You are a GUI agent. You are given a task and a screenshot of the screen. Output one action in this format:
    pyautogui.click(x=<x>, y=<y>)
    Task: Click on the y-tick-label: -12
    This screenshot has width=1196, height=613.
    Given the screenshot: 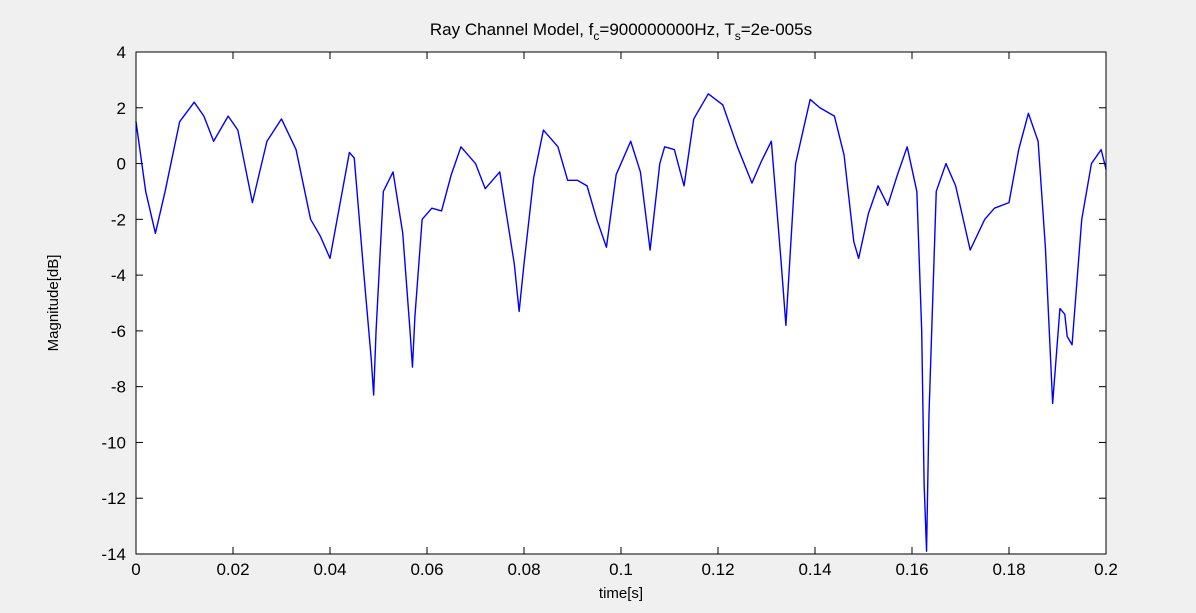 What is the action you would take?
    pyautogui.click(x=113, y=498)
    